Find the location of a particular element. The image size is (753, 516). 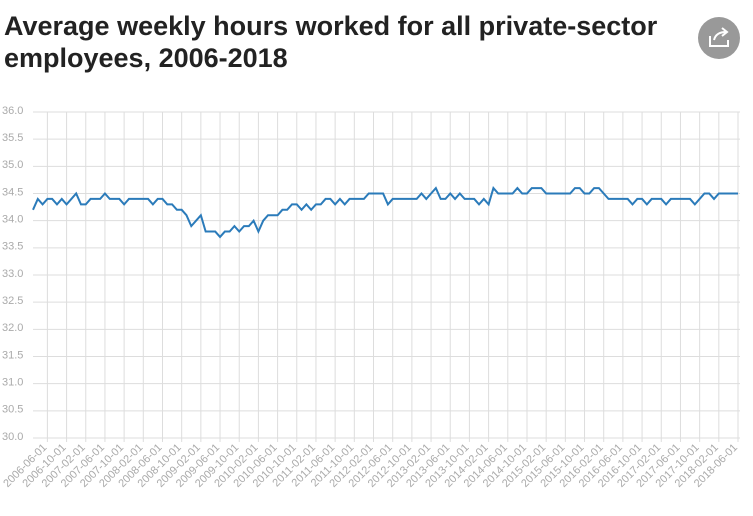

data-line is located at coordinates (385, 212).